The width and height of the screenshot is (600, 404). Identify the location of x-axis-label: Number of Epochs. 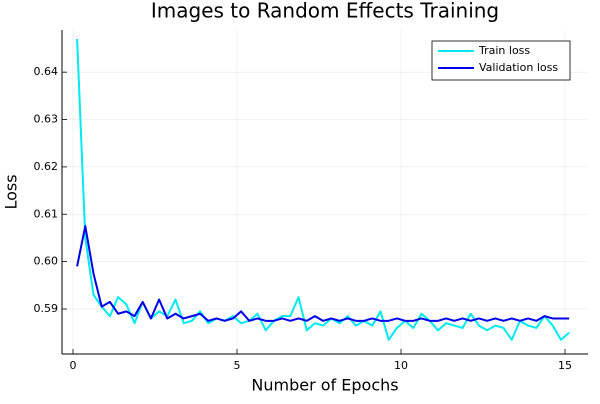
(324, 385).